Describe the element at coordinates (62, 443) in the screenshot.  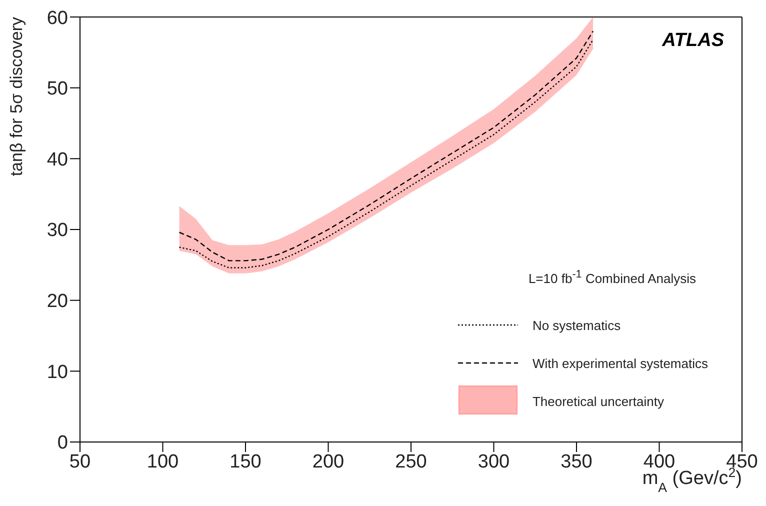
I see `y-tick-label: 0` at that location.